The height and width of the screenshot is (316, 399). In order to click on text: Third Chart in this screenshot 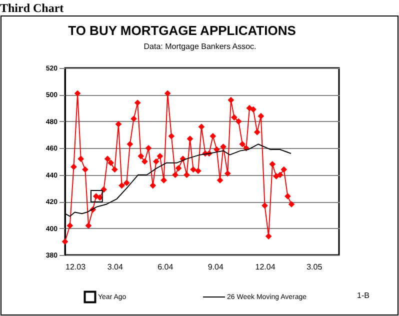, I will do `click(32, 8)`.